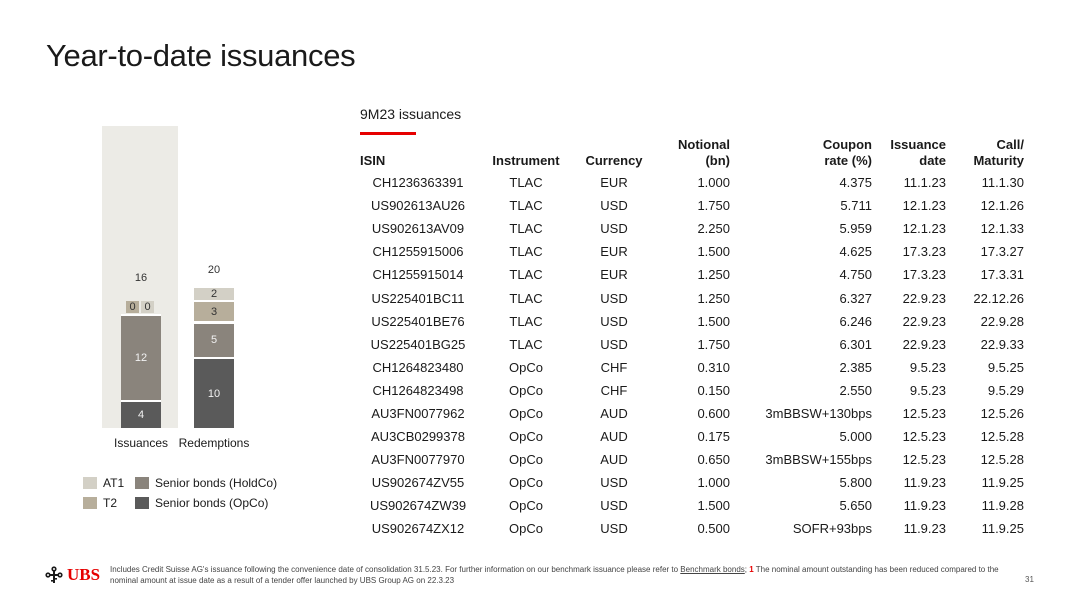 This screenshot has width=1080, height=608. What do you see at coordinates (855, 321) in the screenshot?
I see `cell-coupon: 6.246` at bounding box center [855, 321].